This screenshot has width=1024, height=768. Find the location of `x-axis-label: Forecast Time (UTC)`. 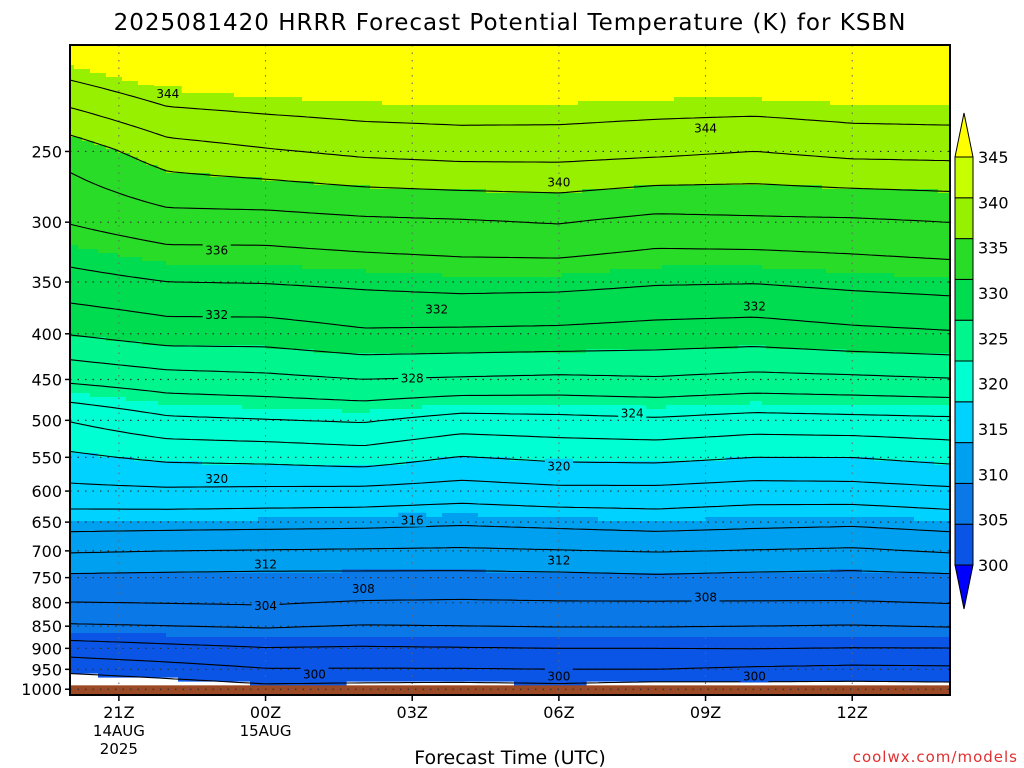

x-axis-label: Forecast Time (UTC) is located at coordinates (509, 757).